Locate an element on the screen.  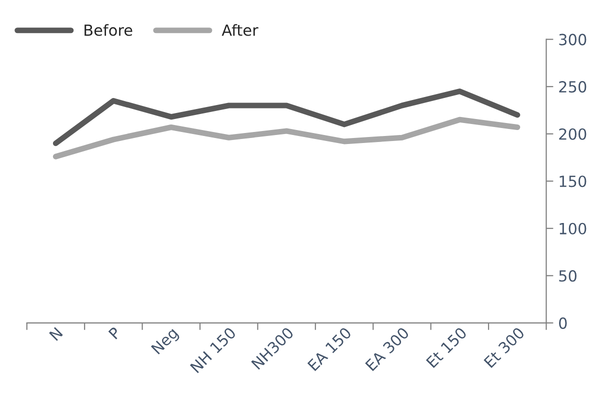
y-tick-label: 50 is located at coordinates (567, 276).